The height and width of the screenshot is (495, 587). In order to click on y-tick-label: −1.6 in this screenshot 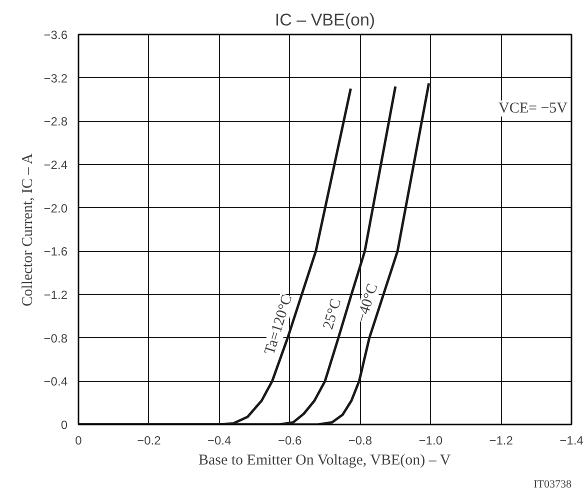, I will do `click(56, 251)`.